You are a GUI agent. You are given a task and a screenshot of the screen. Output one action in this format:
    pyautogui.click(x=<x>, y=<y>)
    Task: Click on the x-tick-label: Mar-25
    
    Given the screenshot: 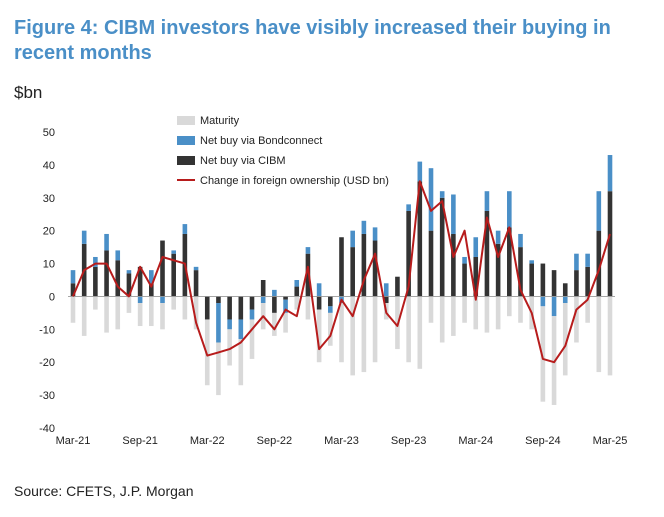 What is the action you would take?
    pyautogui.click(x=610, y=441)
    